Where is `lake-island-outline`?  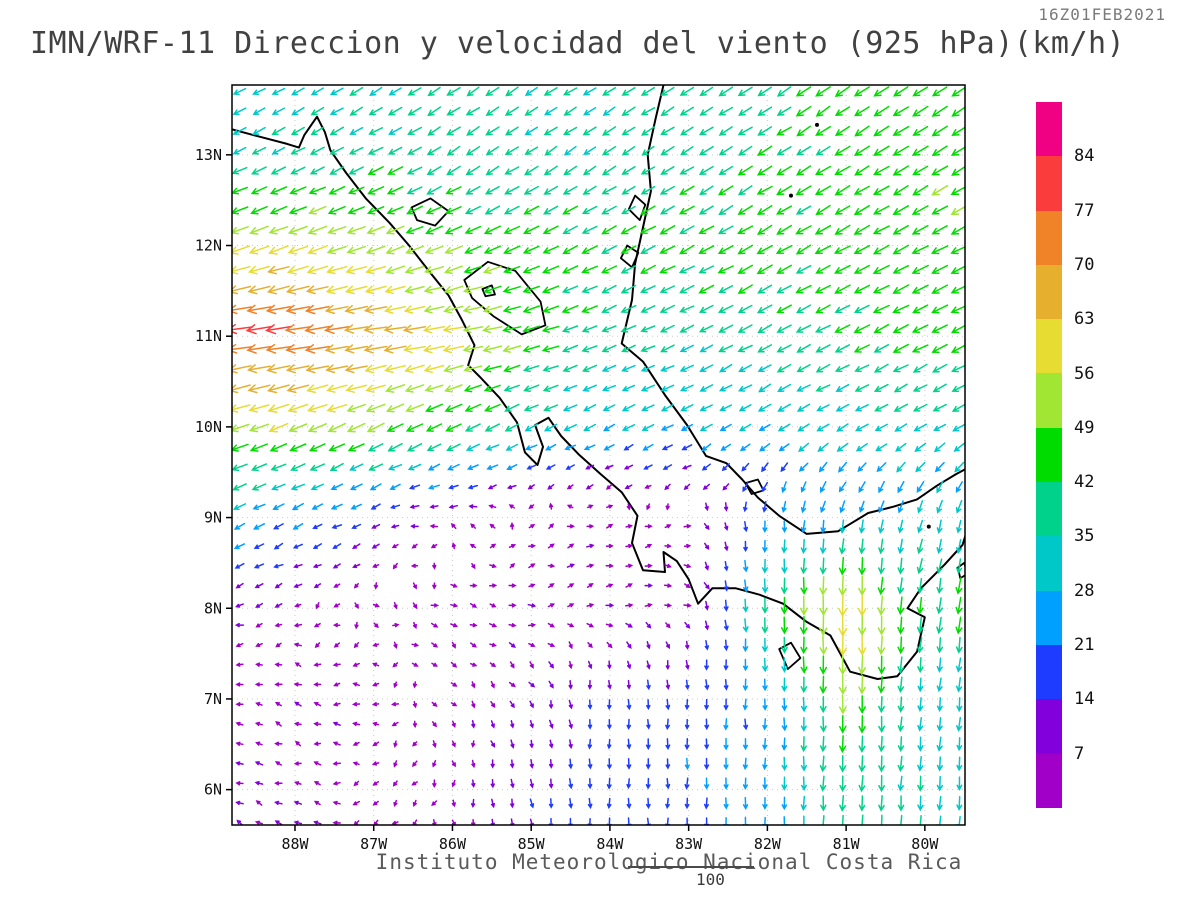
lake-island-outline is located at coordinates (754, 486).